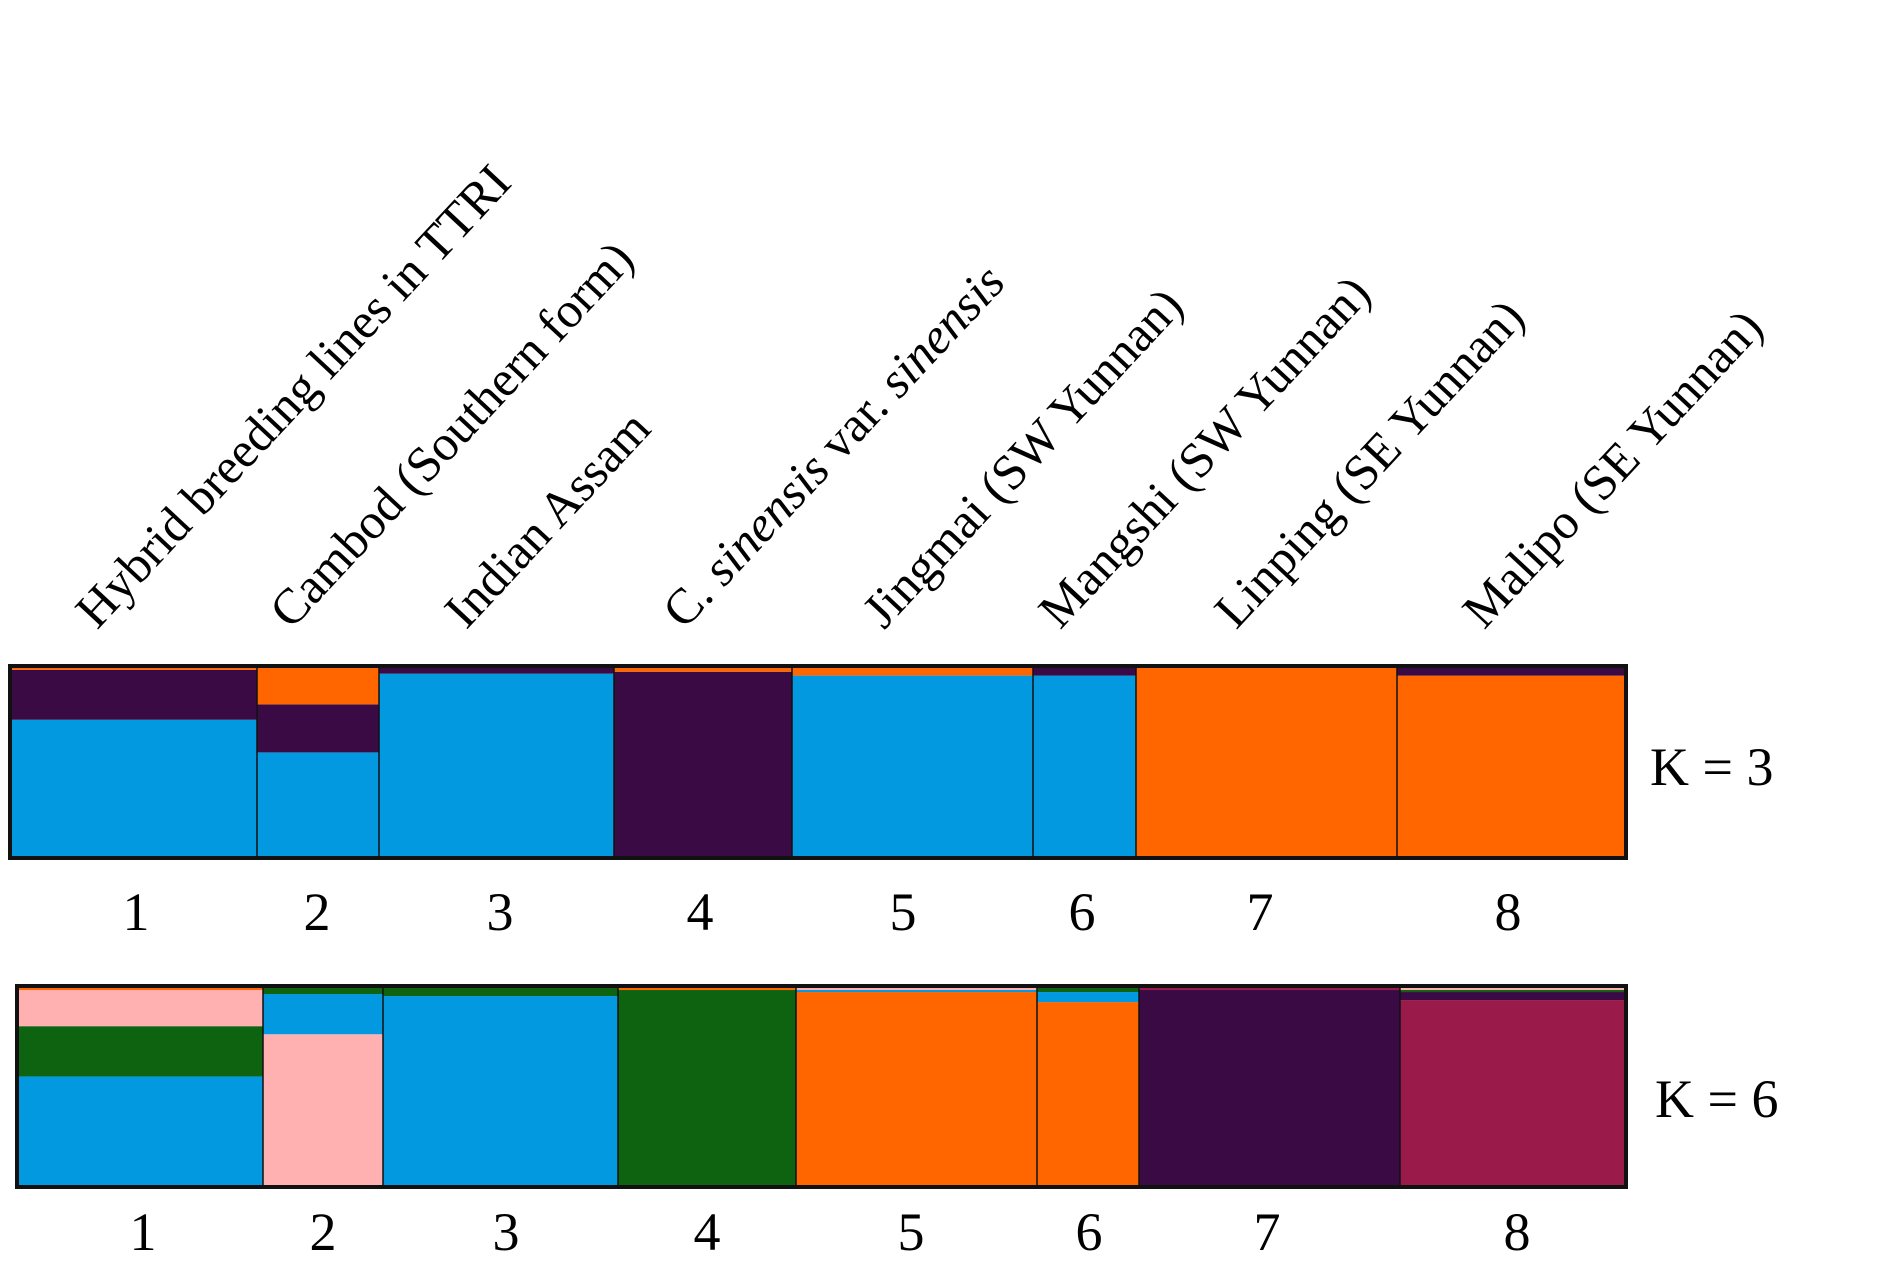 This screenshot has height=1268, width=1890. What do you see at coordinates (323, 1110) in the screenshot?
I see `bar-segment-k1-group2-series2` at bounding box center [323, 1110].